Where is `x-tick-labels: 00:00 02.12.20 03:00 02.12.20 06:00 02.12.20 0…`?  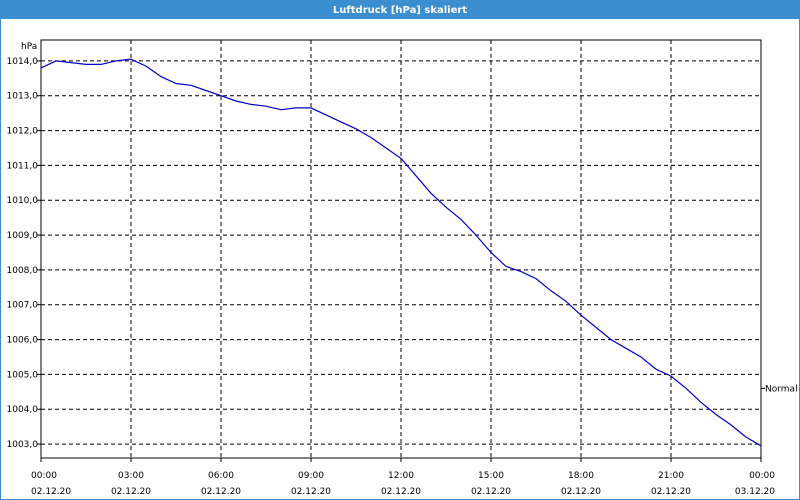 x-tick-labels: 00:00 02.12.20 03:00 02.12.20 06:00 02.12.20 0… is located at coordinates (403, 484).